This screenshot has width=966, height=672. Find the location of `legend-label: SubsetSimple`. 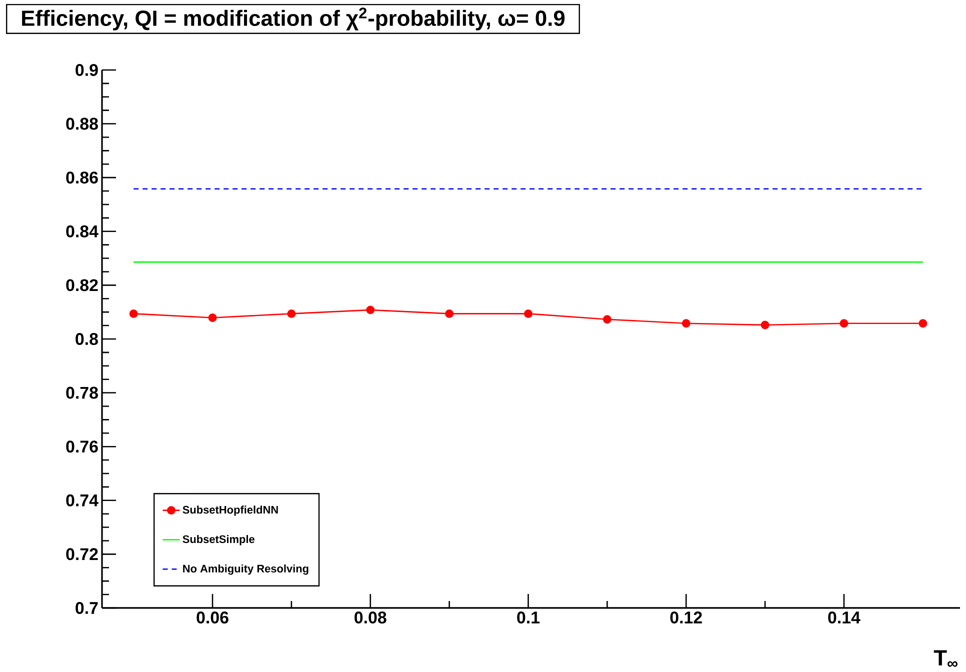

legend-label: SubsetSimple is located at coordinates (218, 540).